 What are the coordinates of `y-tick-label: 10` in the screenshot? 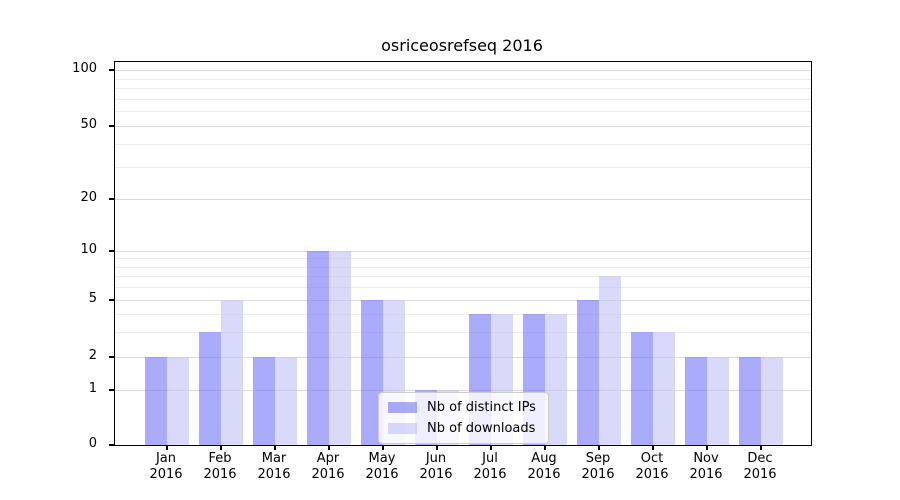 It's located at (88, 249).